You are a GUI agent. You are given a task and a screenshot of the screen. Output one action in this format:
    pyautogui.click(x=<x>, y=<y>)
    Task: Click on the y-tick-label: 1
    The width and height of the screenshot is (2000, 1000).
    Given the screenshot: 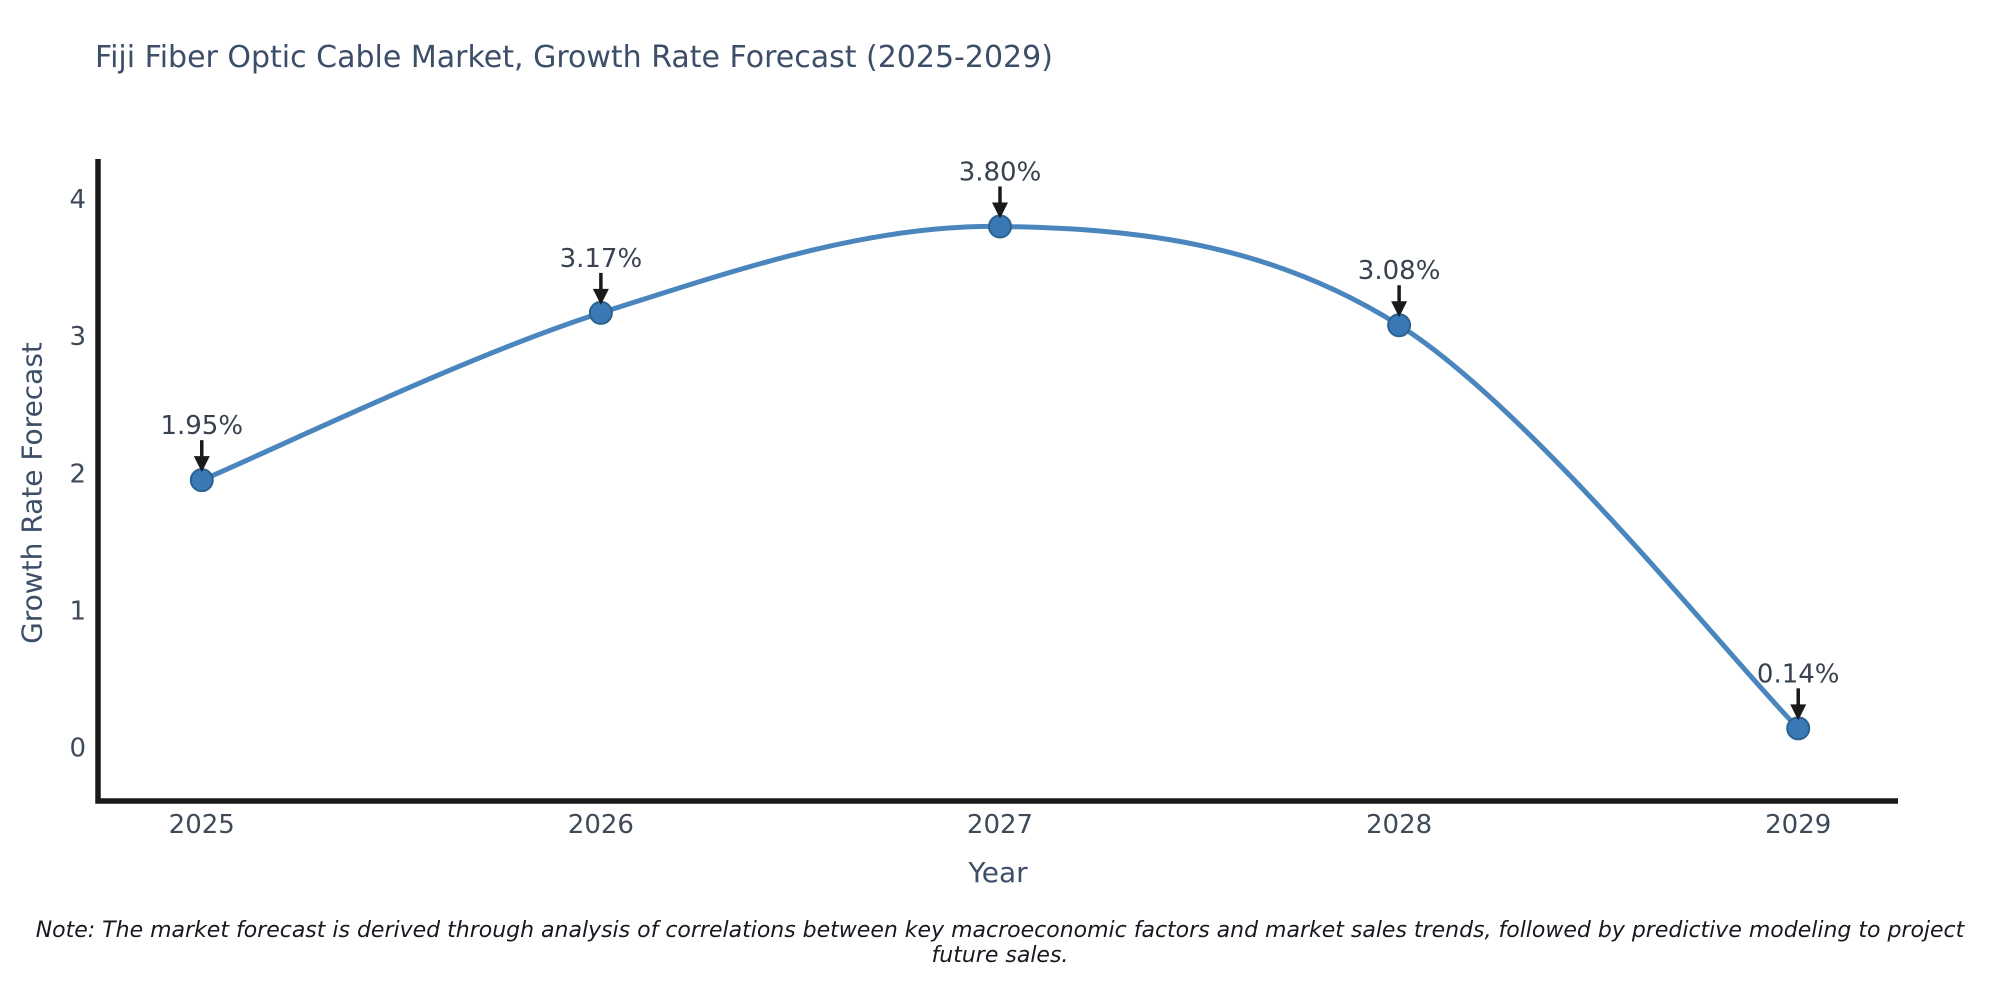 What is the action you would take?
    pyautogui.click(x=77, y=611)
    